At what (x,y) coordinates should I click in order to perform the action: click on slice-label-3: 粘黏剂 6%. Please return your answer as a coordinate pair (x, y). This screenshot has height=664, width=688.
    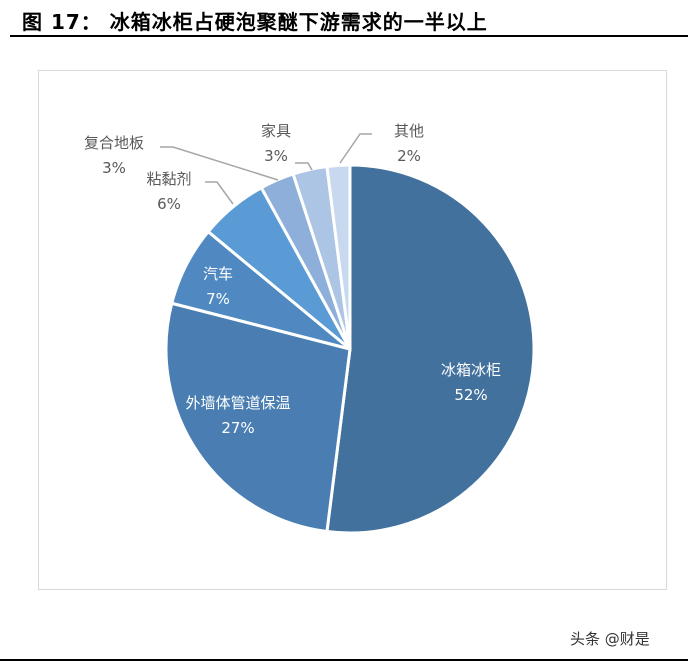
    Looking at the image, I should click on (169, 191).